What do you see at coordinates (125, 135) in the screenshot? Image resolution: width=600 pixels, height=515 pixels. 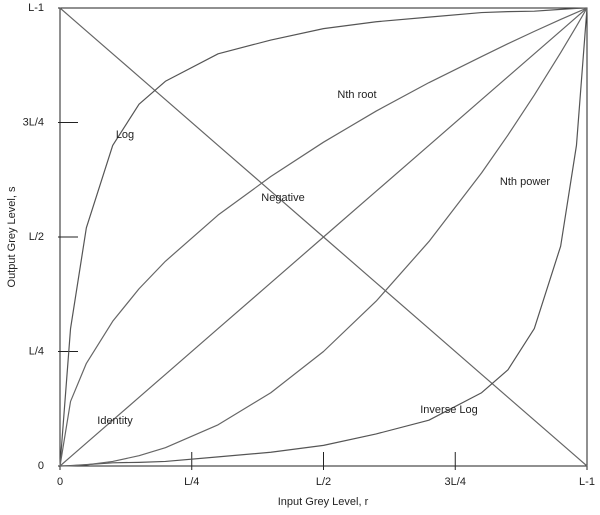 I see `curve-label: Log` at bounding box center [125, 135].